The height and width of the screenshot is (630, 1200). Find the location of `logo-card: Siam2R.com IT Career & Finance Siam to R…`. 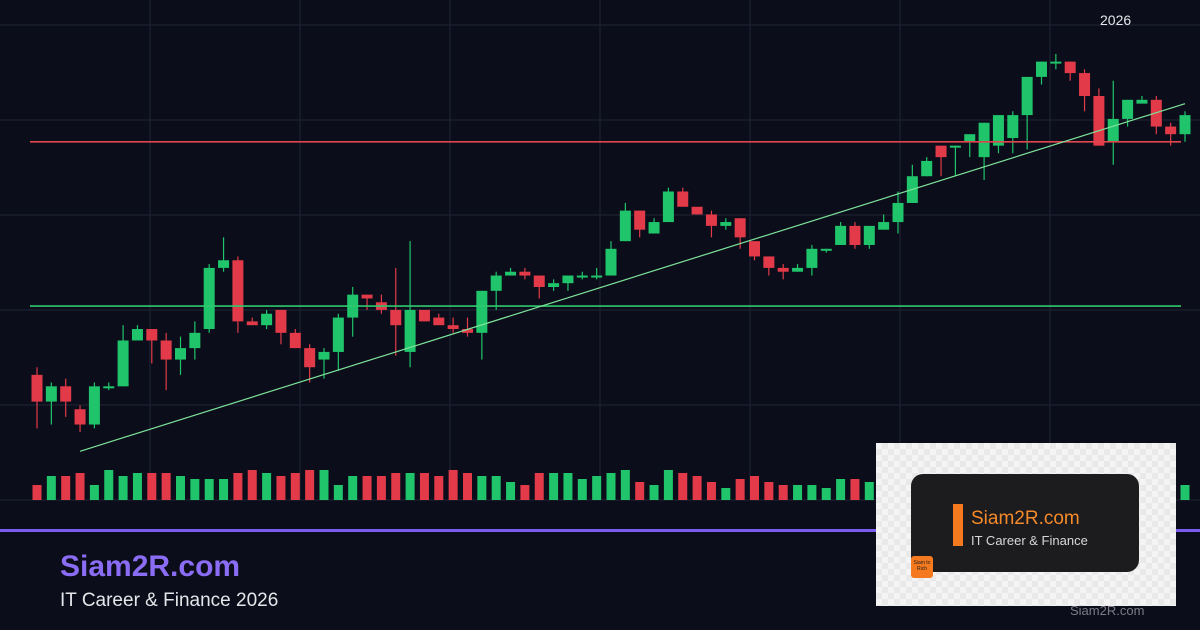

logo-card: Siam2R.com IT Career & Finance Siam to R… is located at coordinates (1025, 526).